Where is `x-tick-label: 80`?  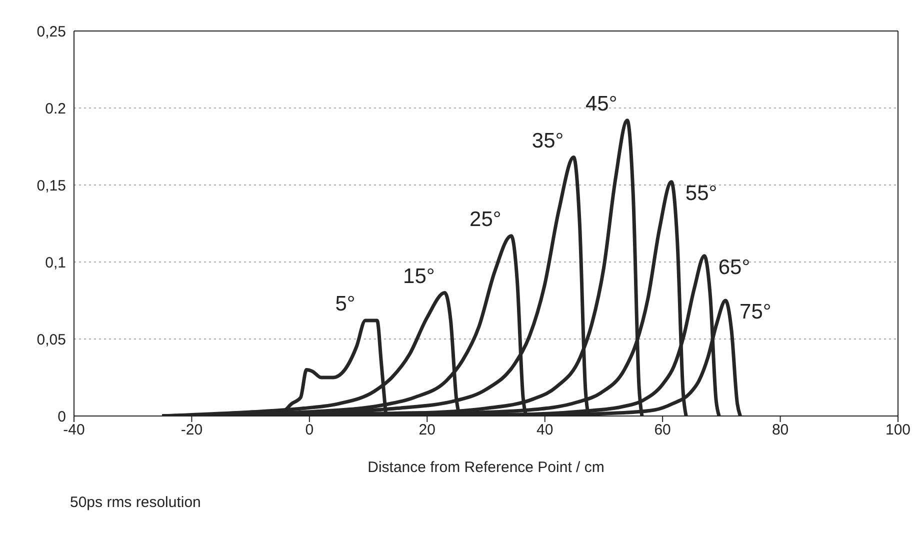
x-tick-label: 80 is located at coordinates (780, 430).